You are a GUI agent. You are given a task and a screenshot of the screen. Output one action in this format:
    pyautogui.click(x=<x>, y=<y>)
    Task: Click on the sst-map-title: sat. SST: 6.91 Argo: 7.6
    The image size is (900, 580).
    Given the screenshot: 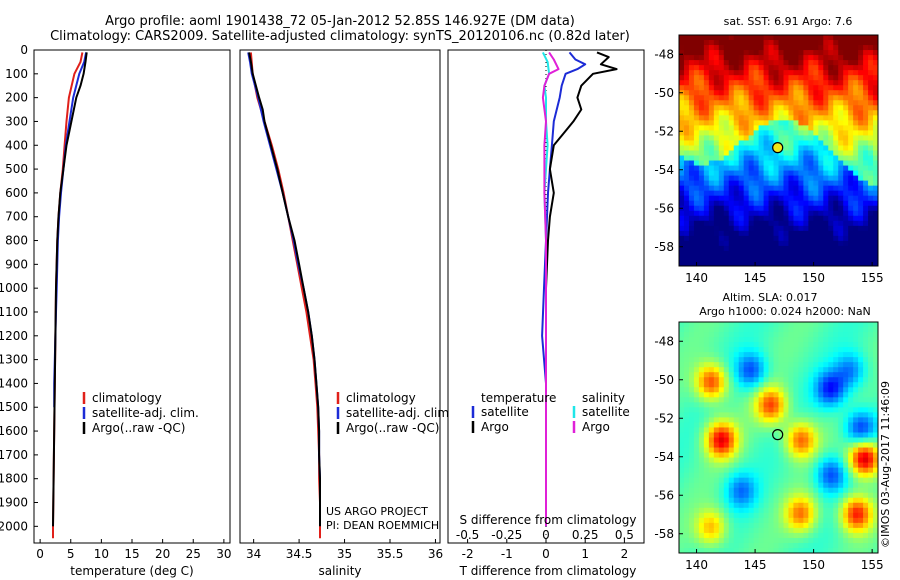 What is the action you would take?
    pyautogui.click(x=788, y=21)
    